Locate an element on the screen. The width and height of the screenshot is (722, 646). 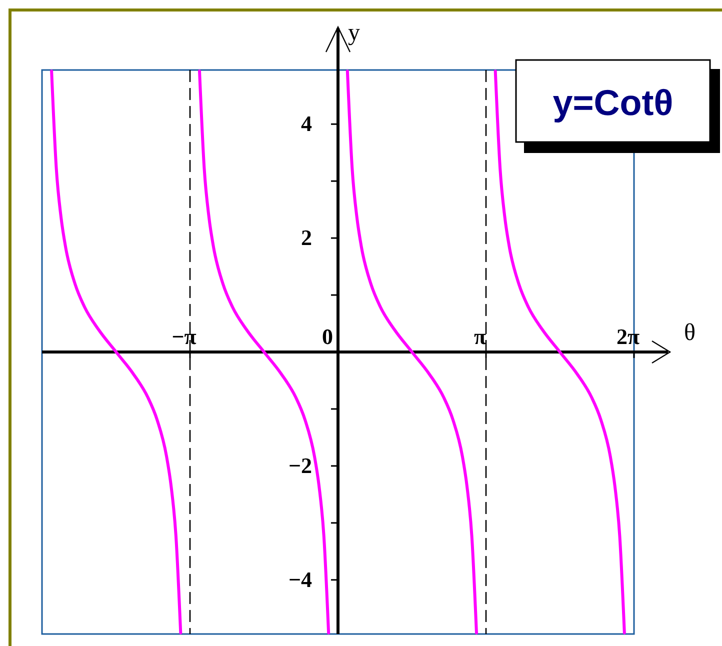
y-tick-label: 4 is located at coordinates (306, 123).